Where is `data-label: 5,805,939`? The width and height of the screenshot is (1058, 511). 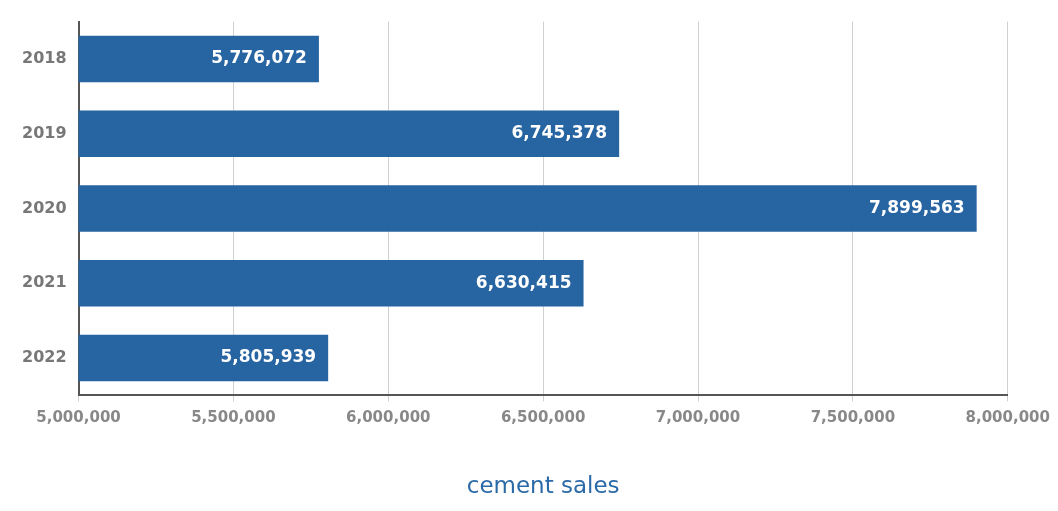 data-label: 5,805,939 is located at coordinates (268, 356).